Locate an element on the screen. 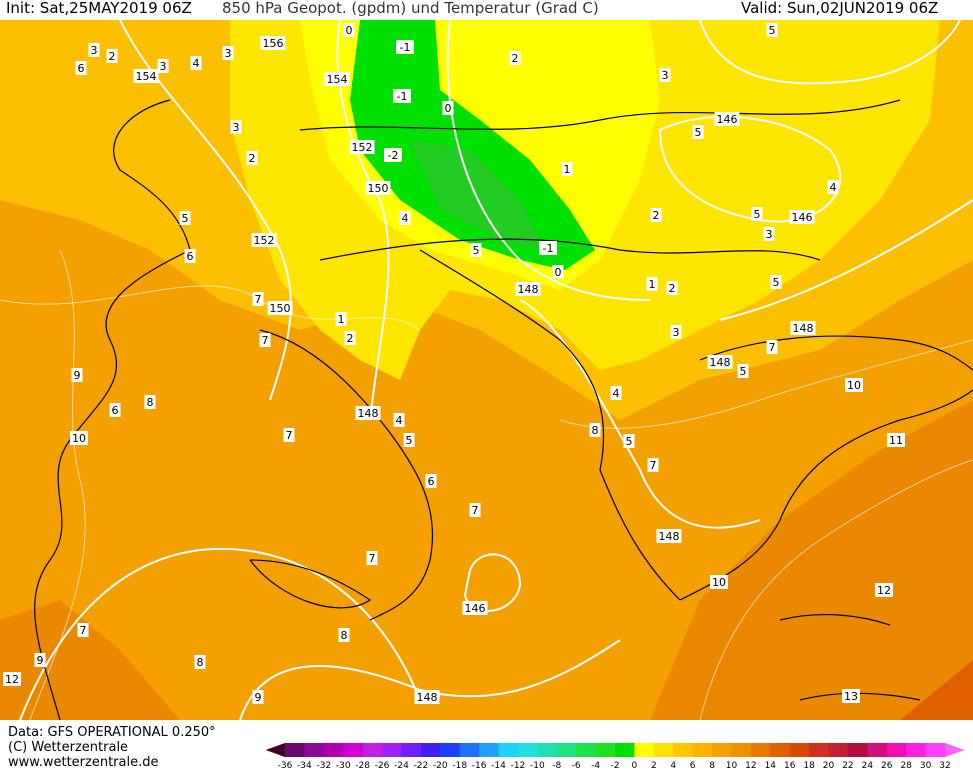  colorbar-tick-label: 22 is located at coordinates (847, 765).